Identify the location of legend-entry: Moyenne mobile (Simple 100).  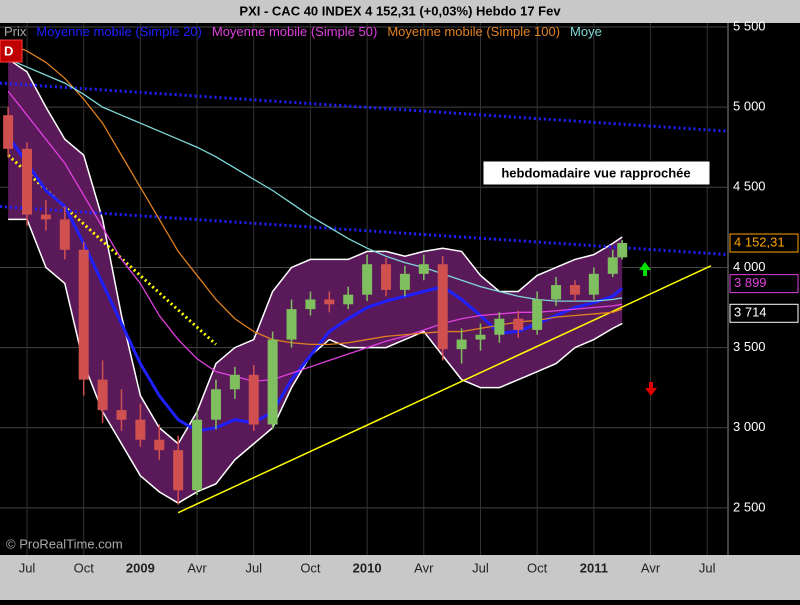
(473, 31).